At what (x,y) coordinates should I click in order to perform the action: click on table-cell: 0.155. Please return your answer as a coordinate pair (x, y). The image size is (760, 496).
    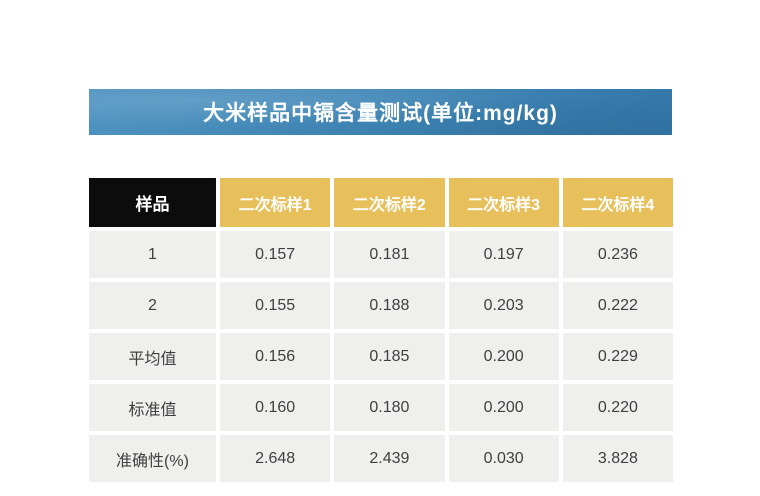
    Looking at the image, I should click on (275, 305).